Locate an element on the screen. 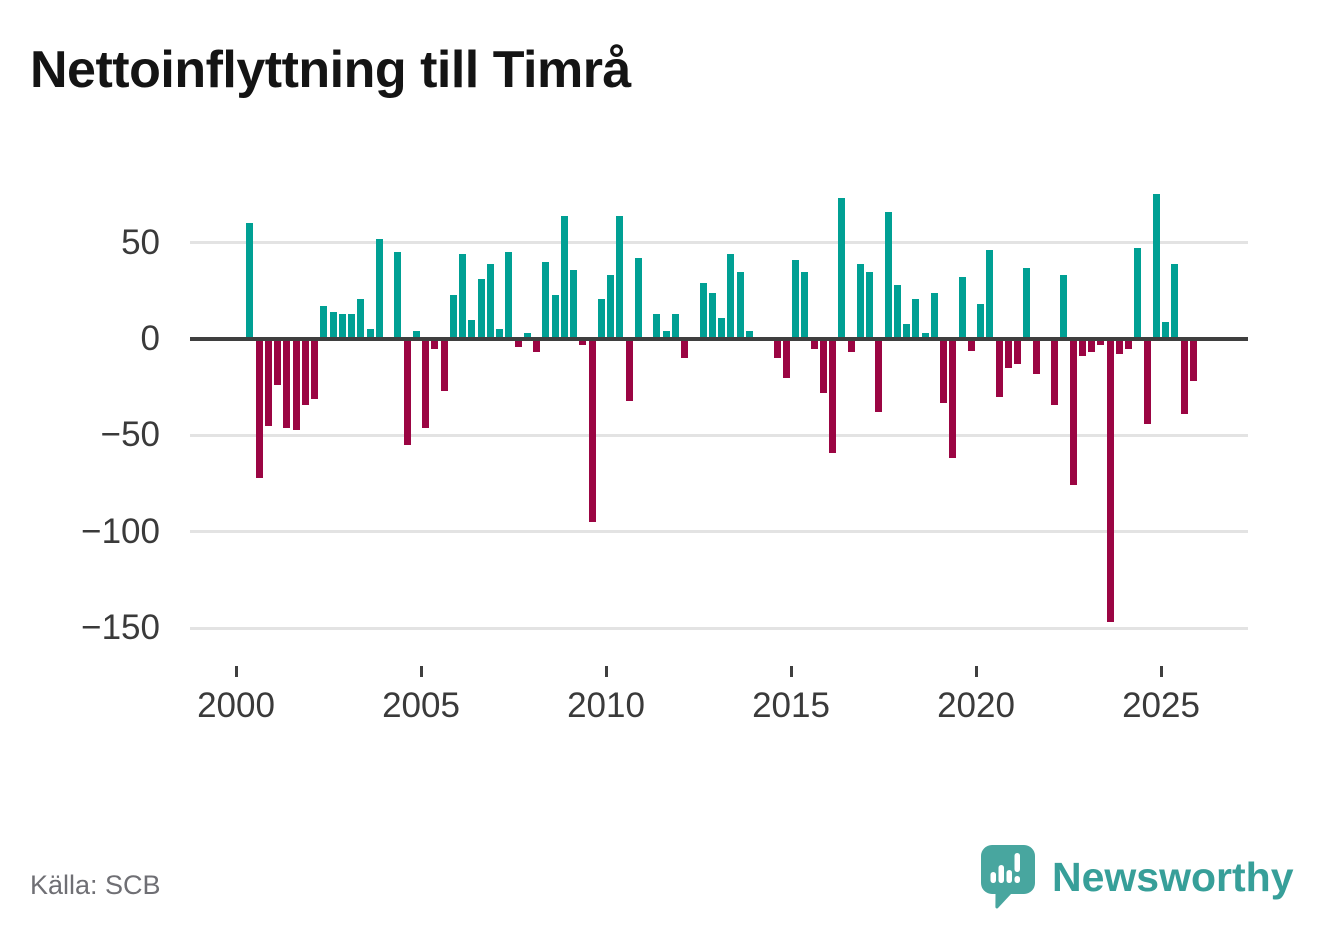  logo-speech-bubble-chart-icon is located at coordinates (1008, 877).